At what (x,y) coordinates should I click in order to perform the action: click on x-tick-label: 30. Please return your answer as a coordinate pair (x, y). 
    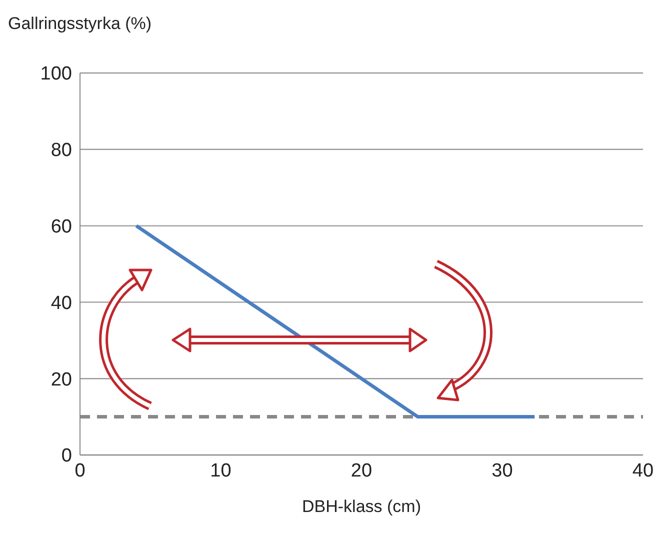
    Looking at the image, I should click on (502, 471).